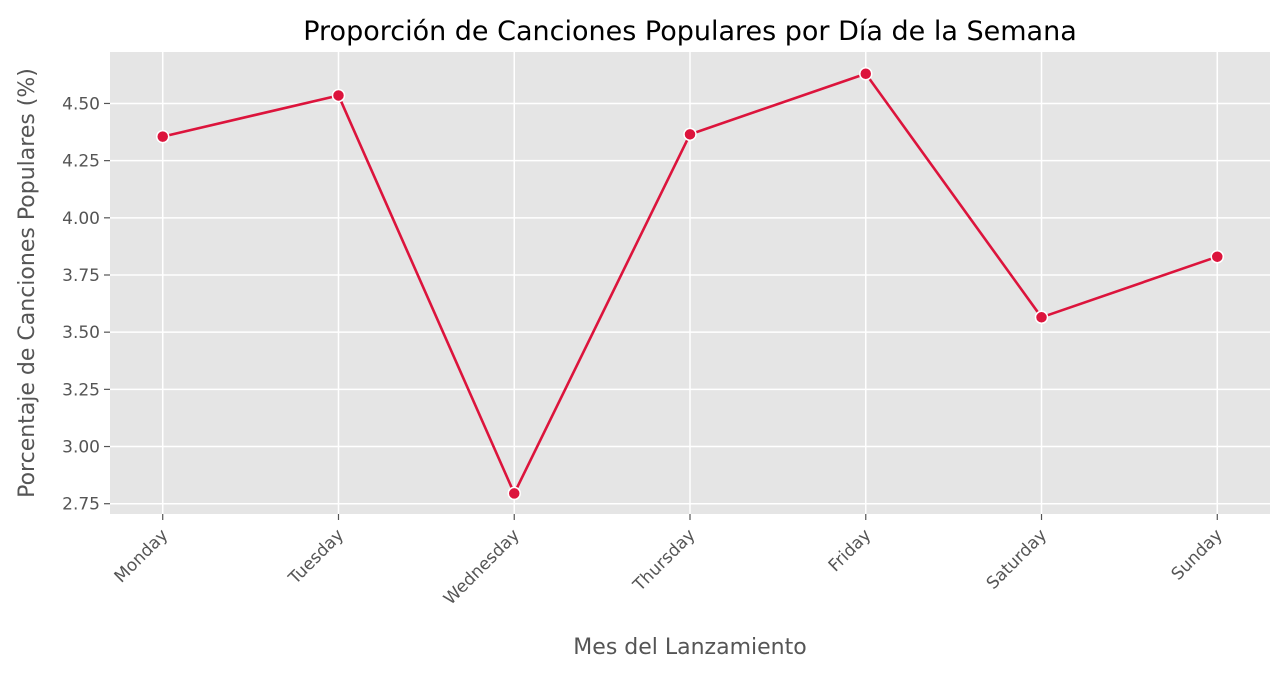 The image size is (1285, 675). Describe the element at coordinates (81, 390) in the screenshot. I see `y-tick-label: 3.25` at that location.